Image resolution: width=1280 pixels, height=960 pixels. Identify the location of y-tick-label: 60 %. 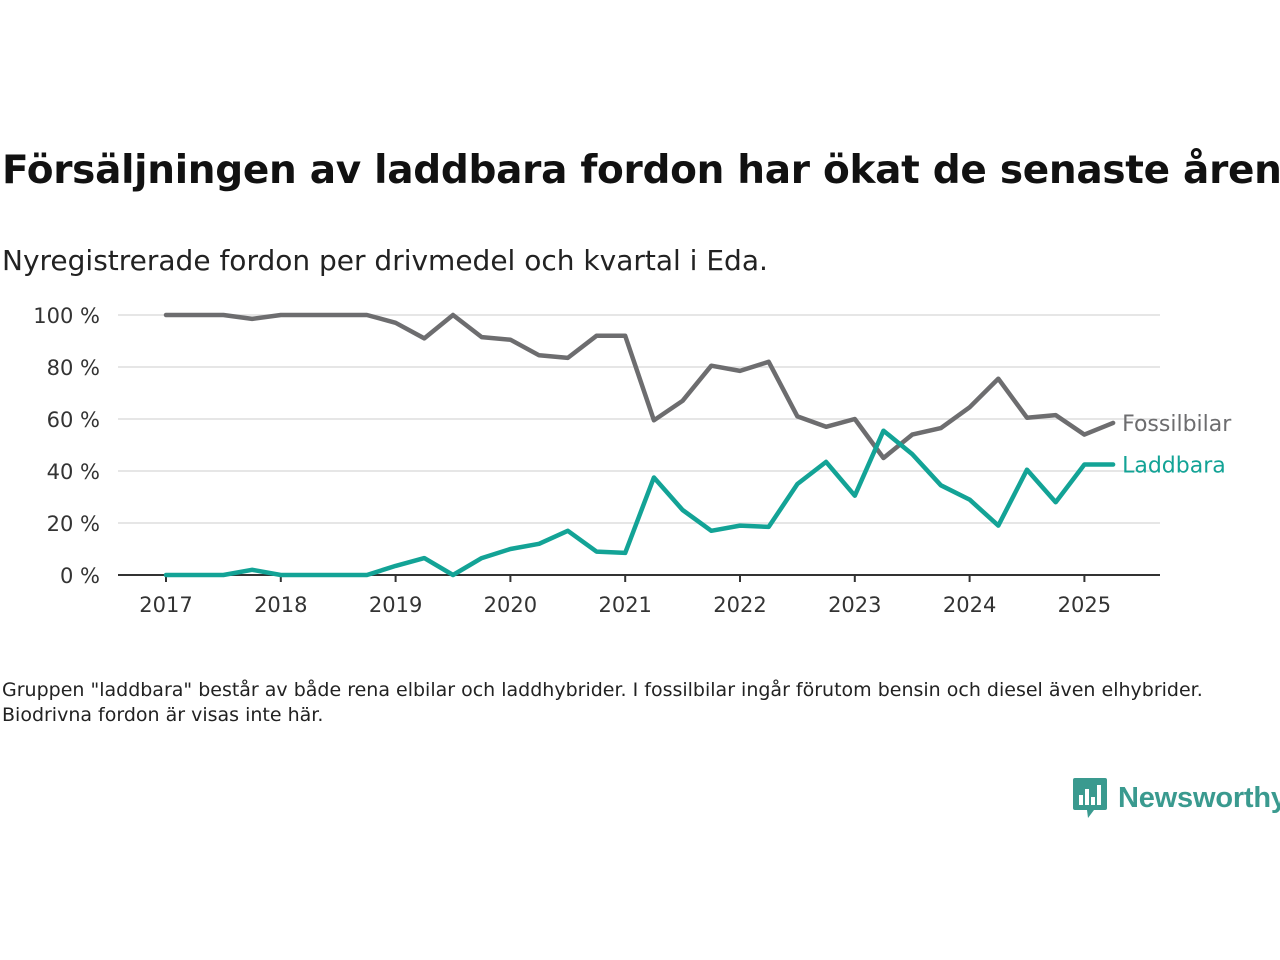
(73, 420).